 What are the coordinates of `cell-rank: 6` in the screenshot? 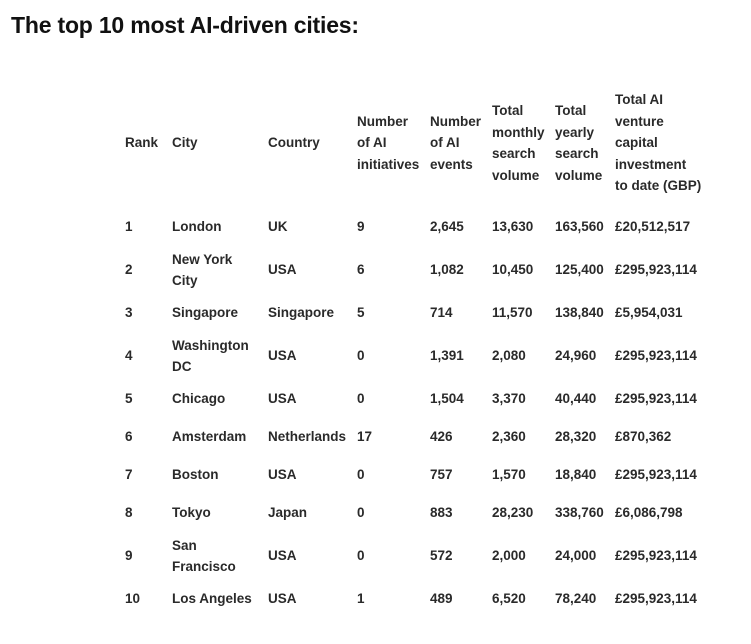 It's located at (129, 437).